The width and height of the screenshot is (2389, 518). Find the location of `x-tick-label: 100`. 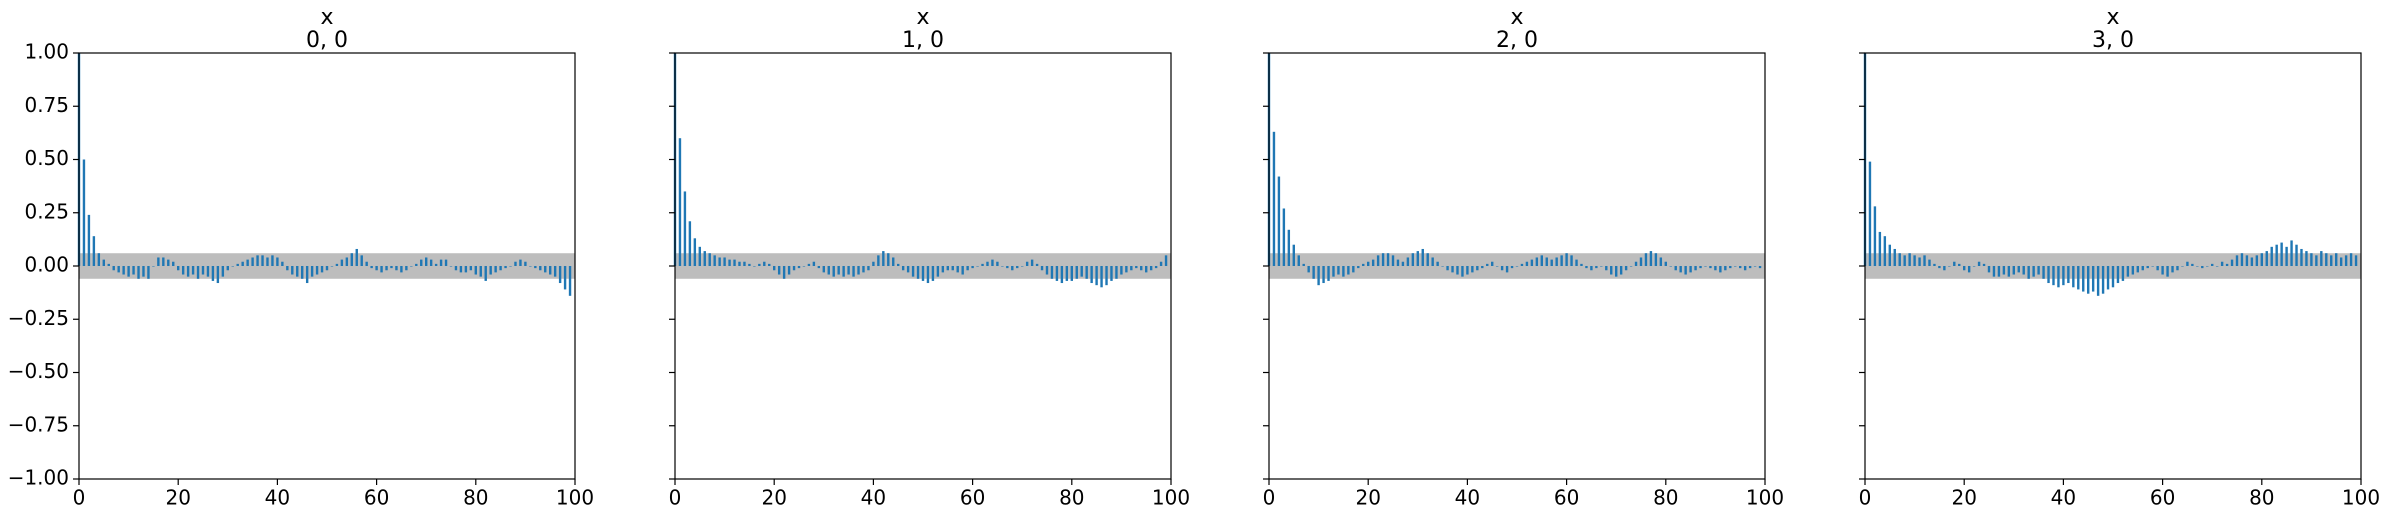

x-tick-label: 100 is located at coordinates (2361, 498).